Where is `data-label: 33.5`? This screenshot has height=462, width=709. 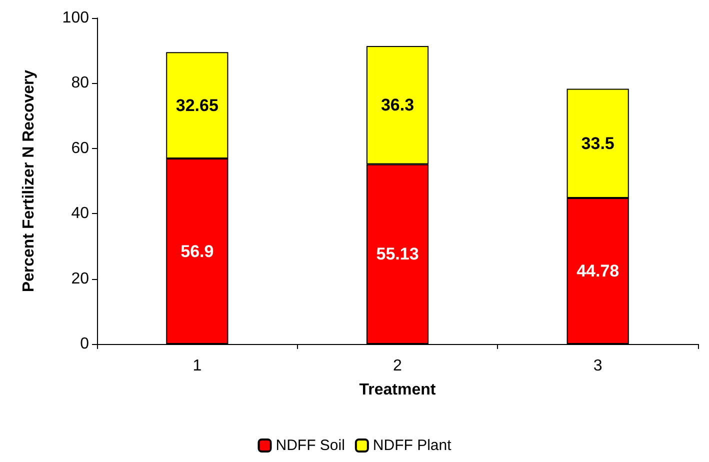 data-label: 33.5 is located at coordinates (597, 143).